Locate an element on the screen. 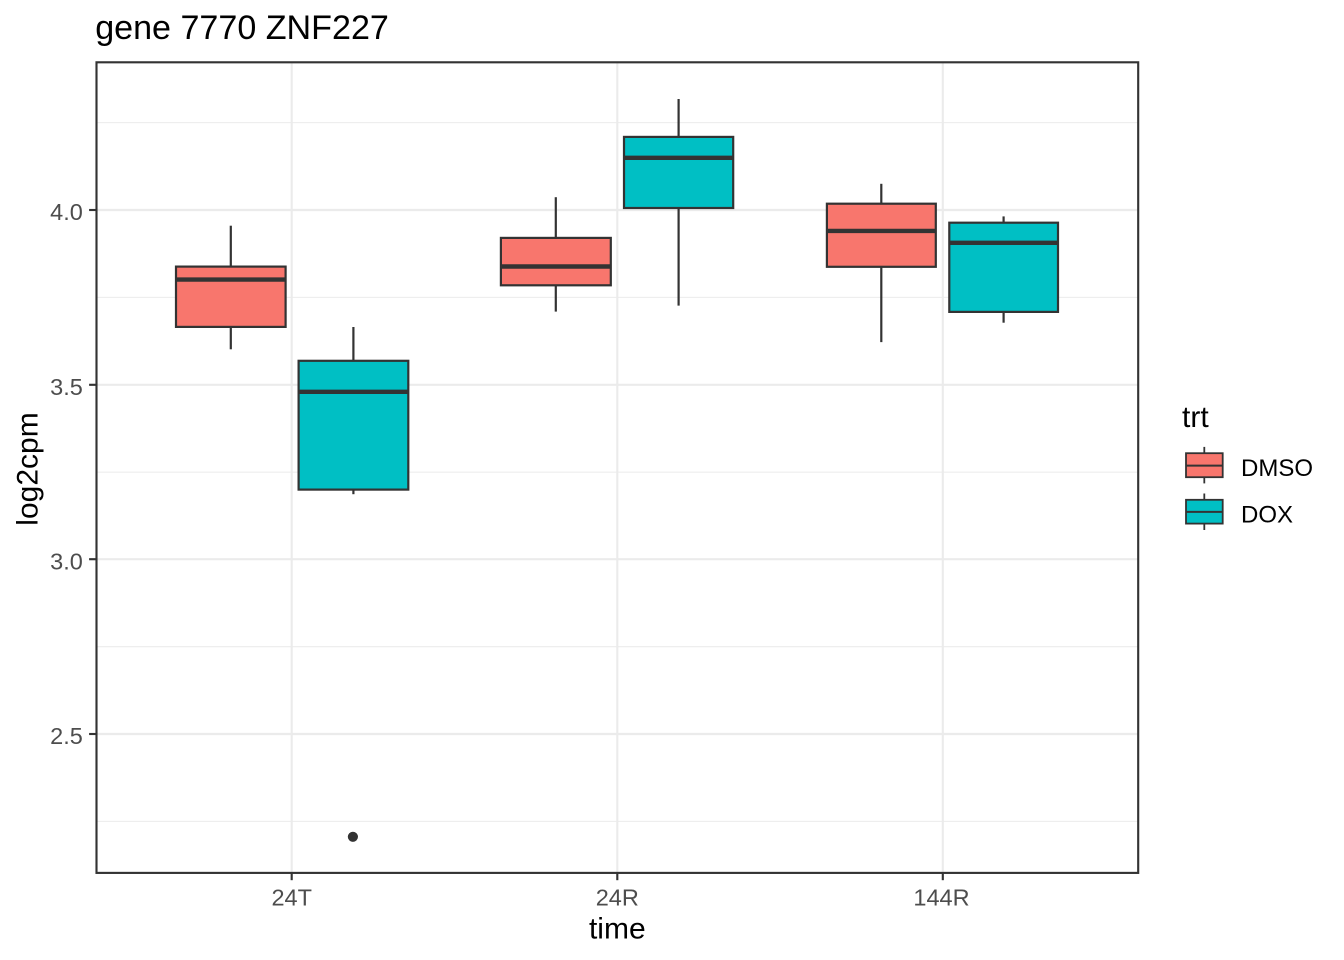 The image size is (1344, 960). svg-text: 144R is located at coordinates (941, 898).